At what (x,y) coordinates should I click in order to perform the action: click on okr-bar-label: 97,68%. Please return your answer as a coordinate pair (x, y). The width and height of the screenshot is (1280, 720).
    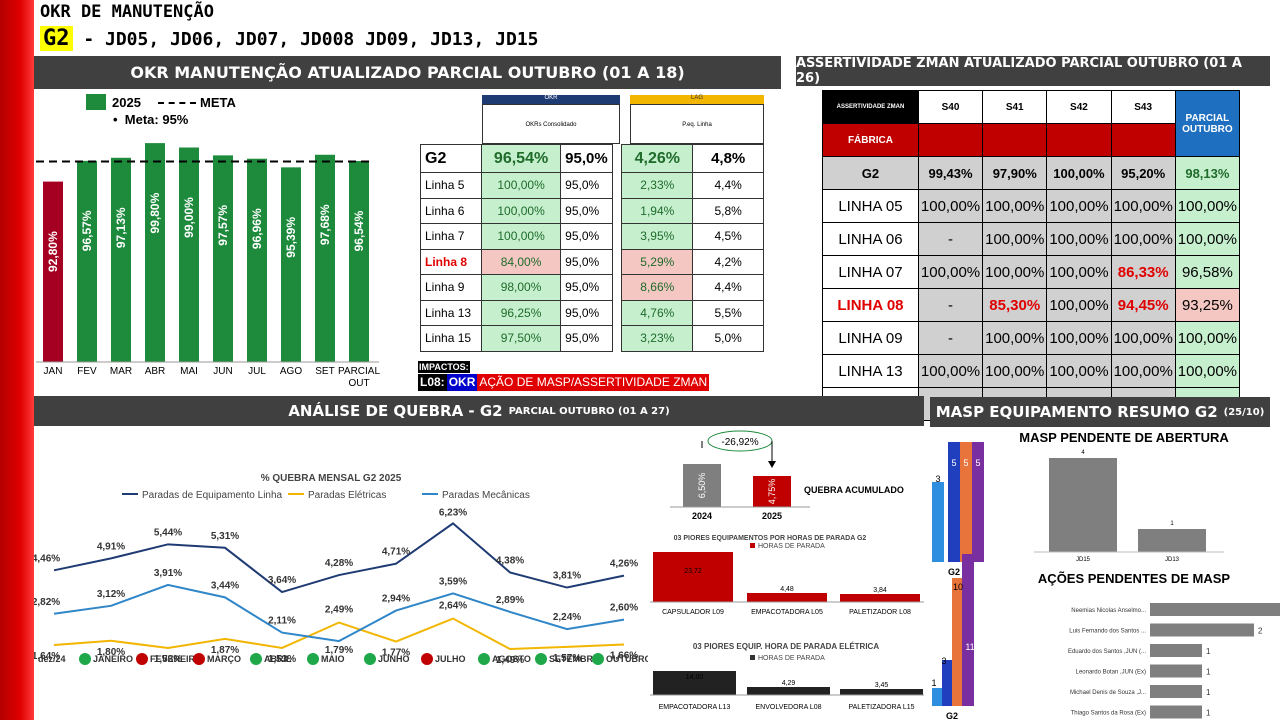
    Looking at the image, I should click on (325, 224).